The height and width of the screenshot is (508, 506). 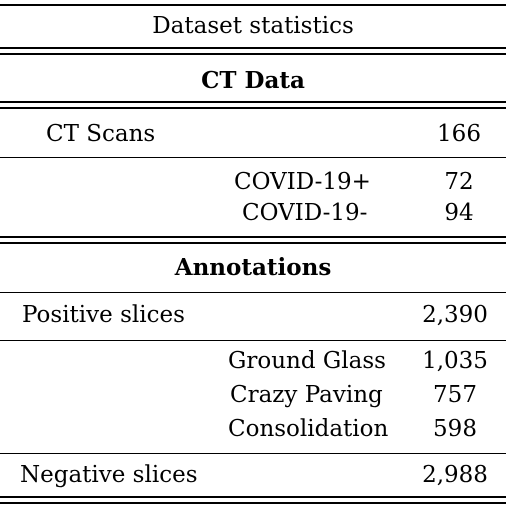 I want to click on annotations-heading: Annotations, so click(x=253, y=267).